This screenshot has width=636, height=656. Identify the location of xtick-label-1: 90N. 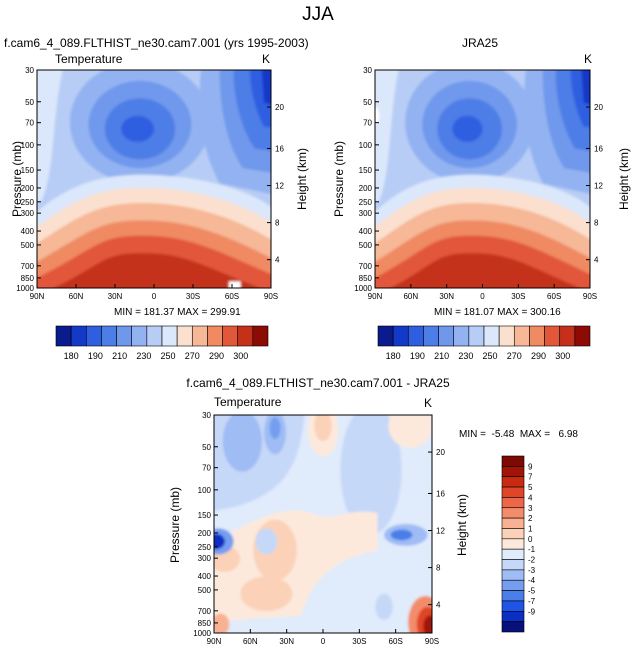
(37, 296).